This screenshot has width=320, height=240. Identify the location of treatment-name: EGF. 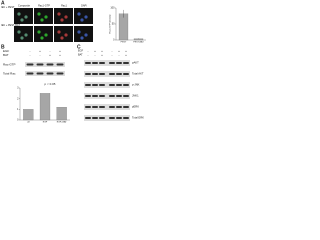
(6, 51).